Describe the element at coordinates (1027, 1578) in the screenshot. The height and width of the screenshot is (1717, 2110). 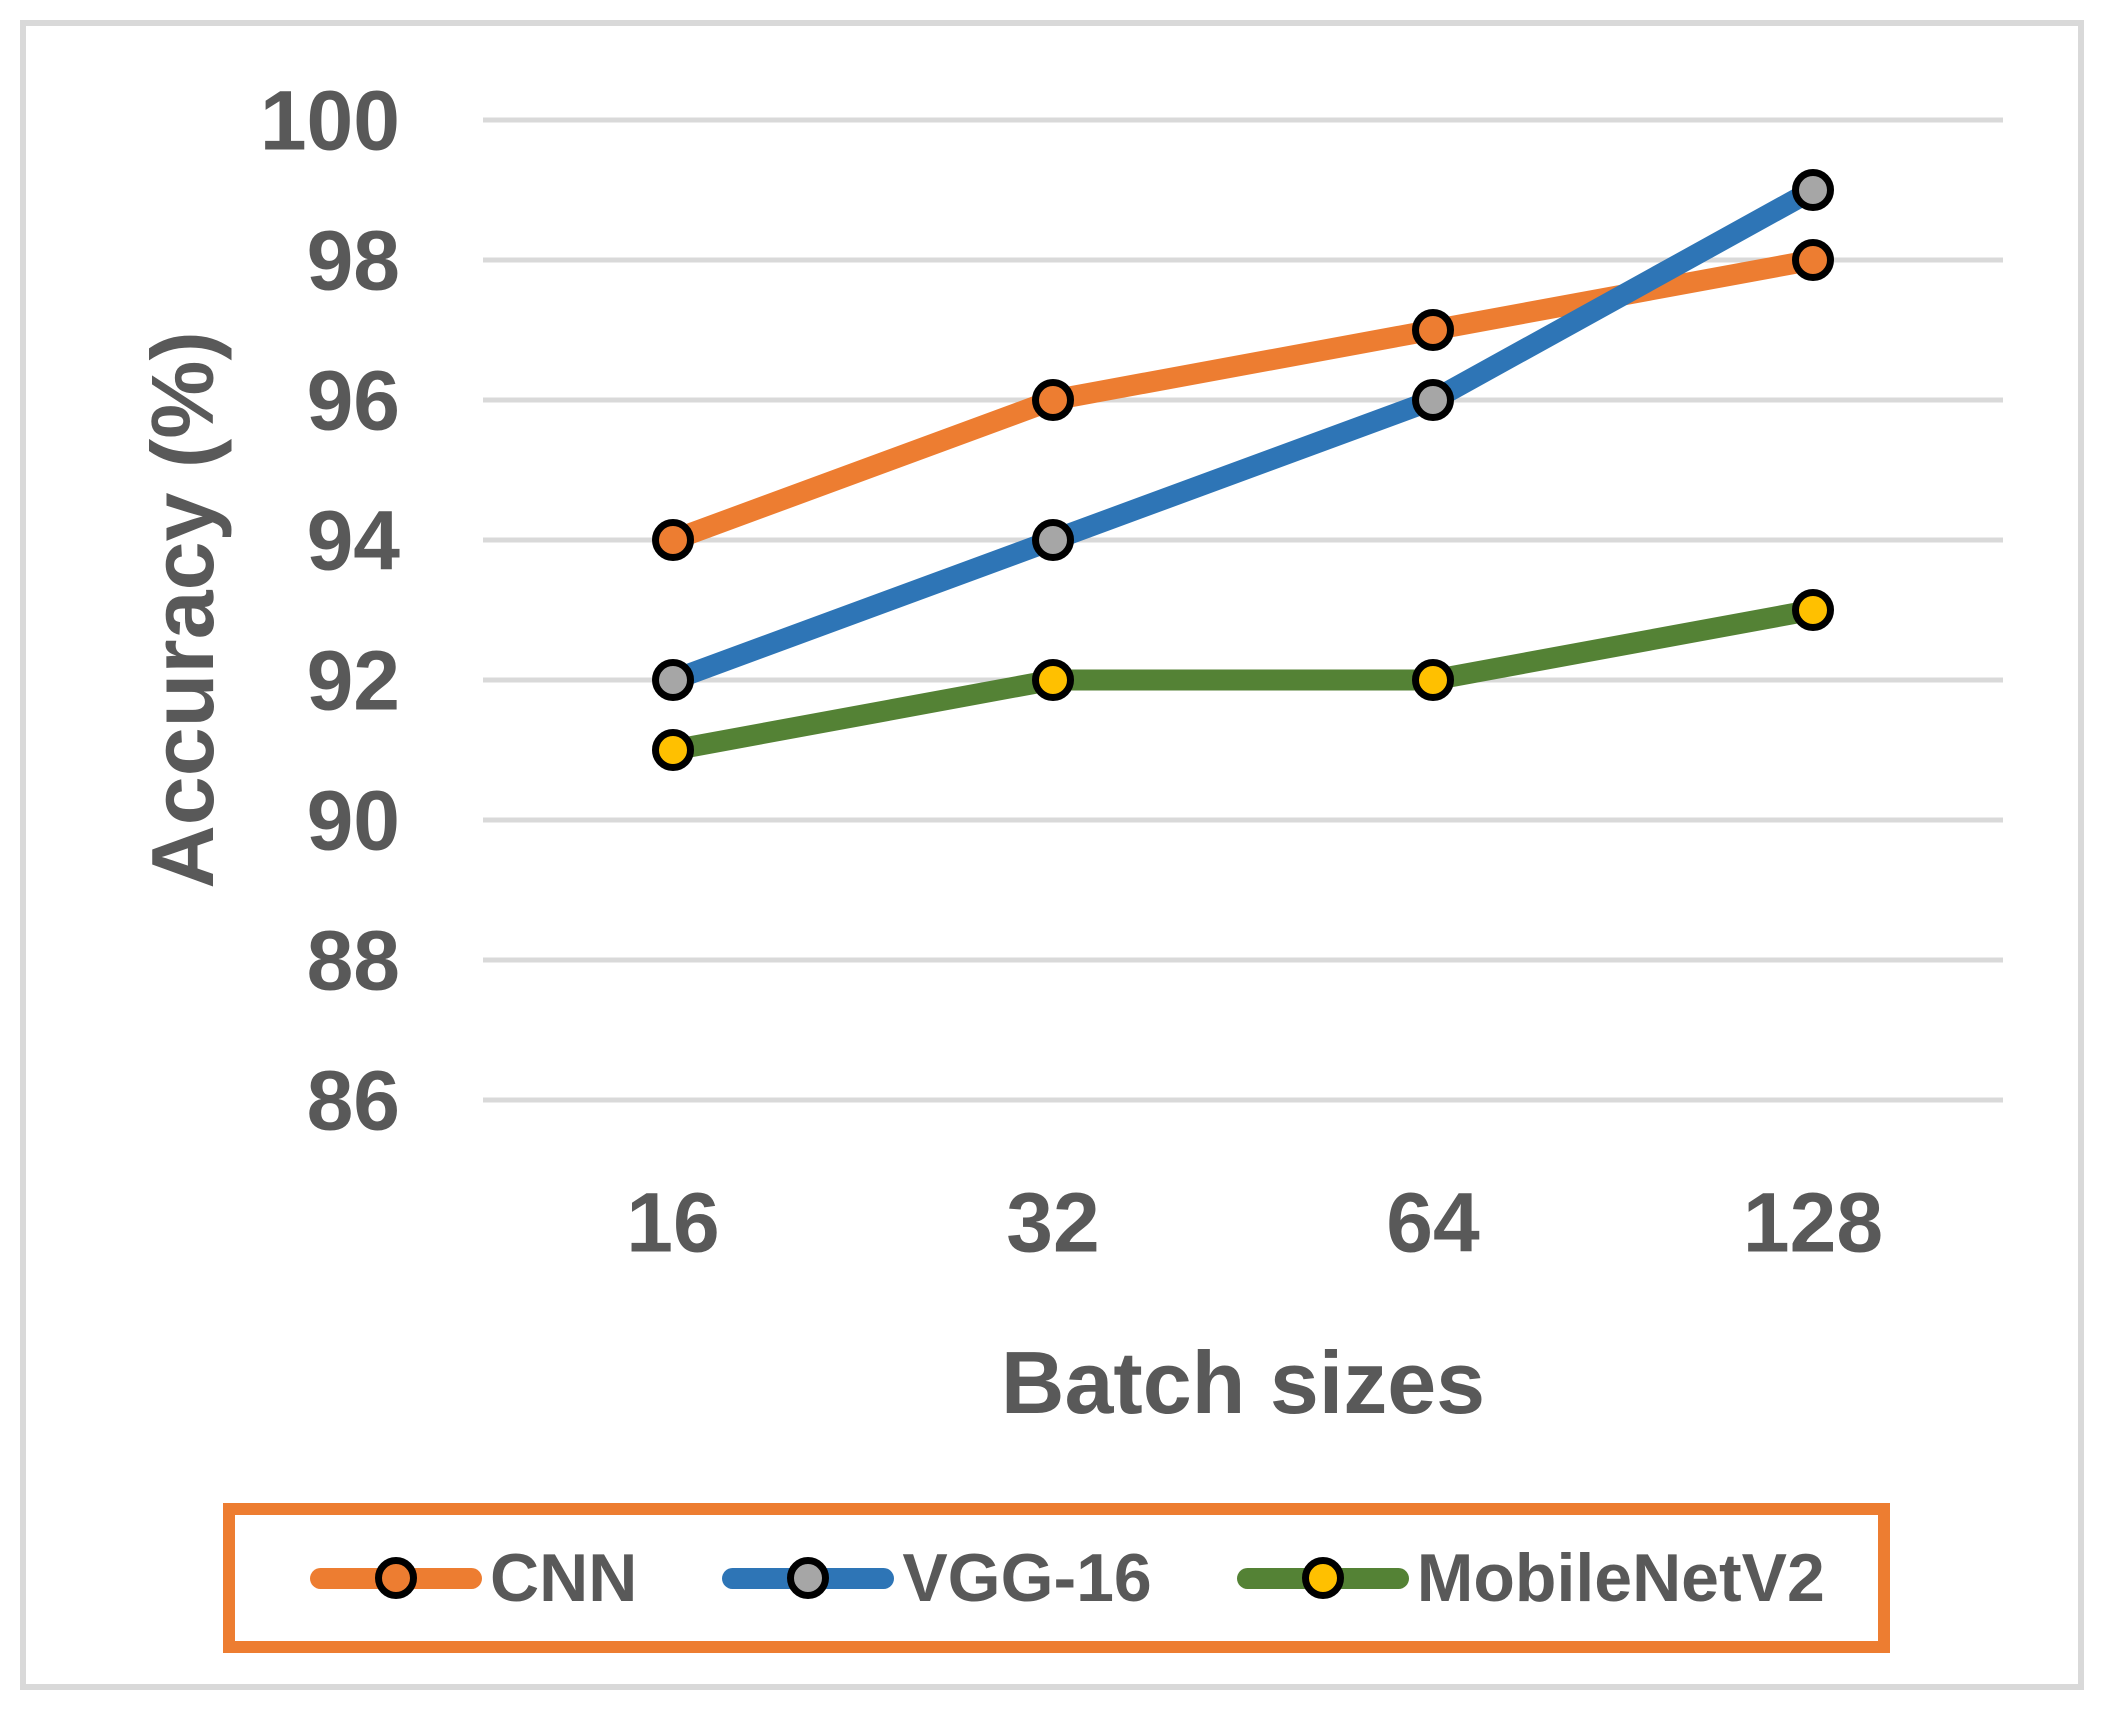
I see `legend-label-vgg16: VGG-16` at that location.